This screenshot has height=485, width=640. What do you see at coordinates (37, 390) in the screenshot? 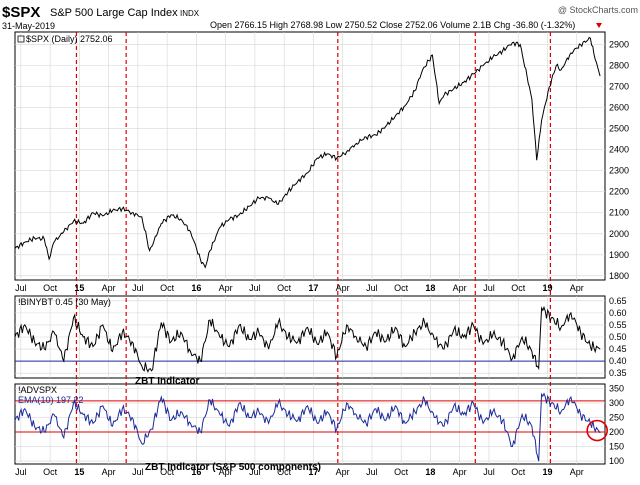
I see `adv-legend: !ADVSPX` at bounding box center [37, 390].